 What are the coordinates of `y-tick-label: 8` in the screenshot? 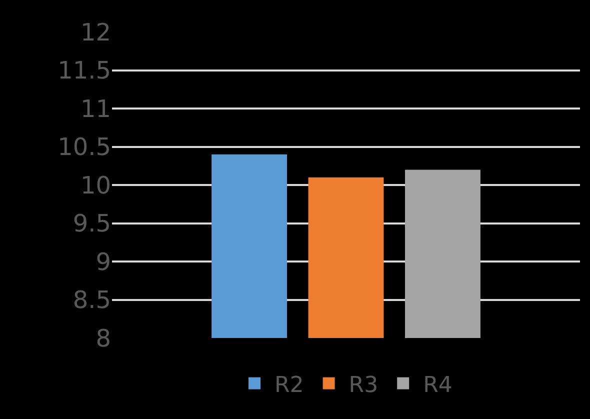 It's located at (103, 338).